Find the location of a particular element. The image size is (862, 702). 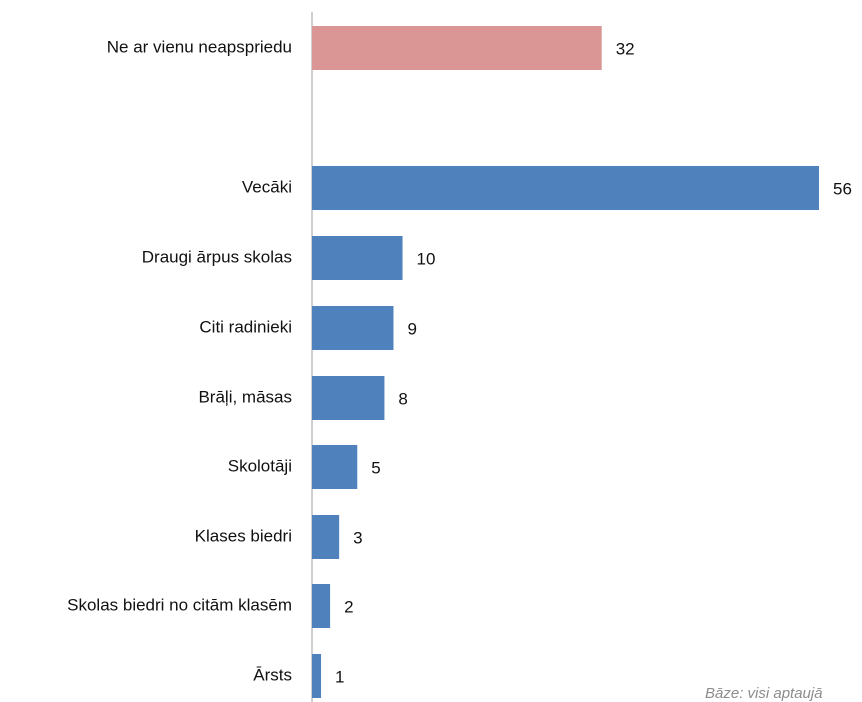

category-label-0: Ne ar vienu neapspriedu is located at coordinates (199, 46).